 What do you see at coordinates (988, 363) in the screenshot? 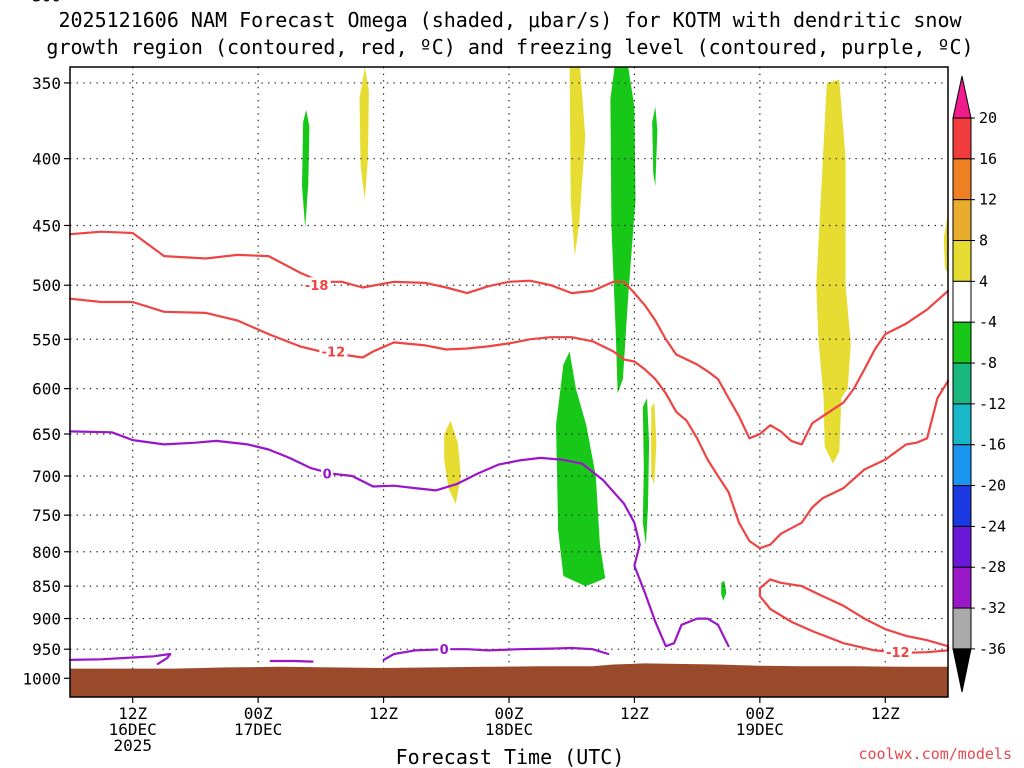
I see `colorbar-label: -8` at bounding box center [988, 363].